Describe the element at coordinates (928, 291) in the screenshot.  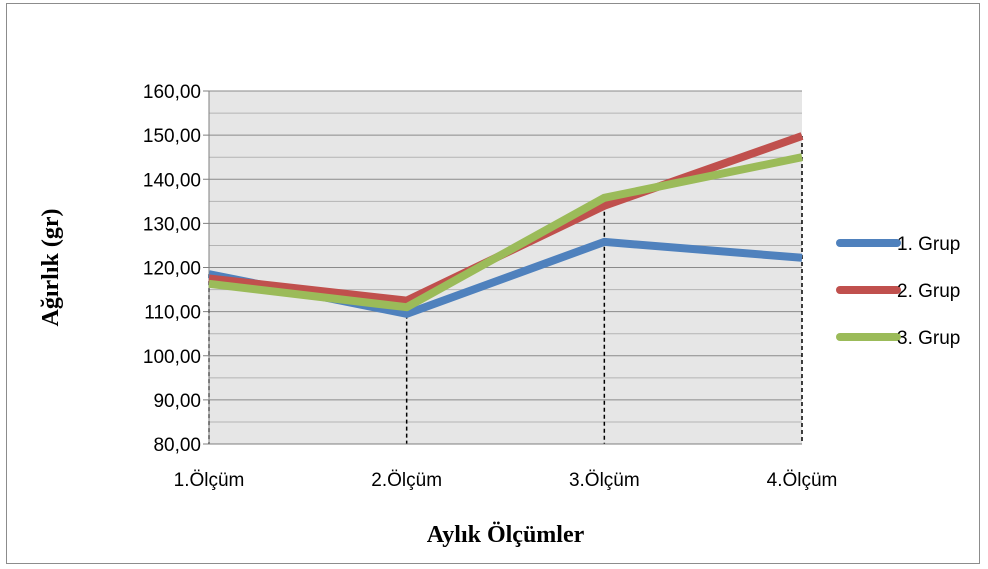
I see `legend-label: 2. Grup` at that location.